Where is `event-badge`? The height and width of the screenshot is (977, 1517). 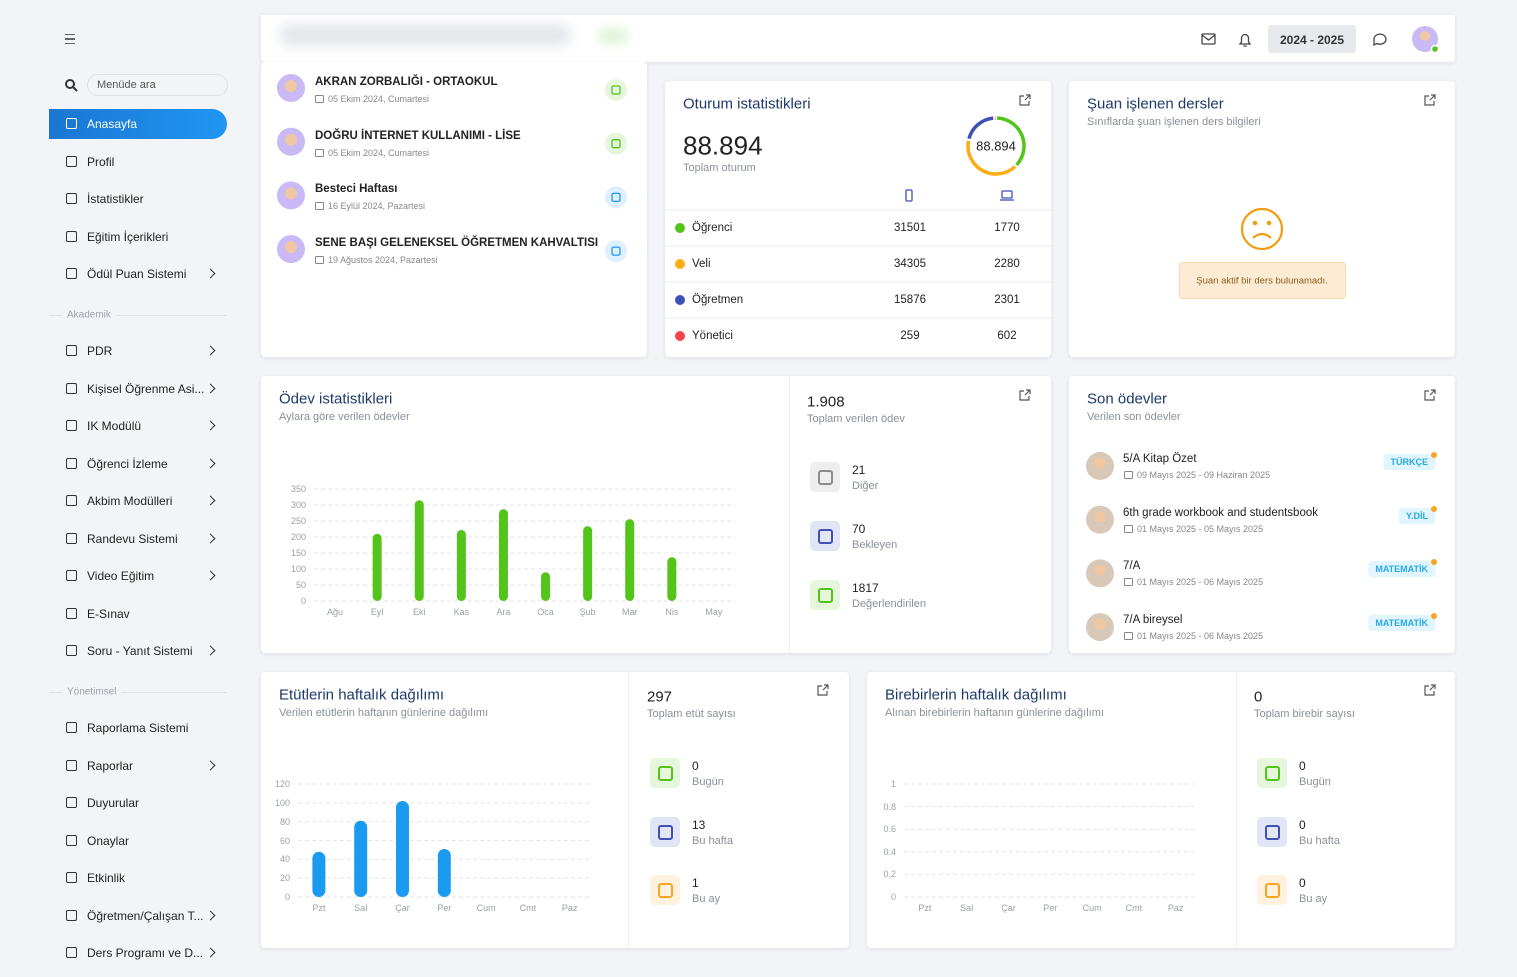 event-badge is located at coordinates (616, 251).